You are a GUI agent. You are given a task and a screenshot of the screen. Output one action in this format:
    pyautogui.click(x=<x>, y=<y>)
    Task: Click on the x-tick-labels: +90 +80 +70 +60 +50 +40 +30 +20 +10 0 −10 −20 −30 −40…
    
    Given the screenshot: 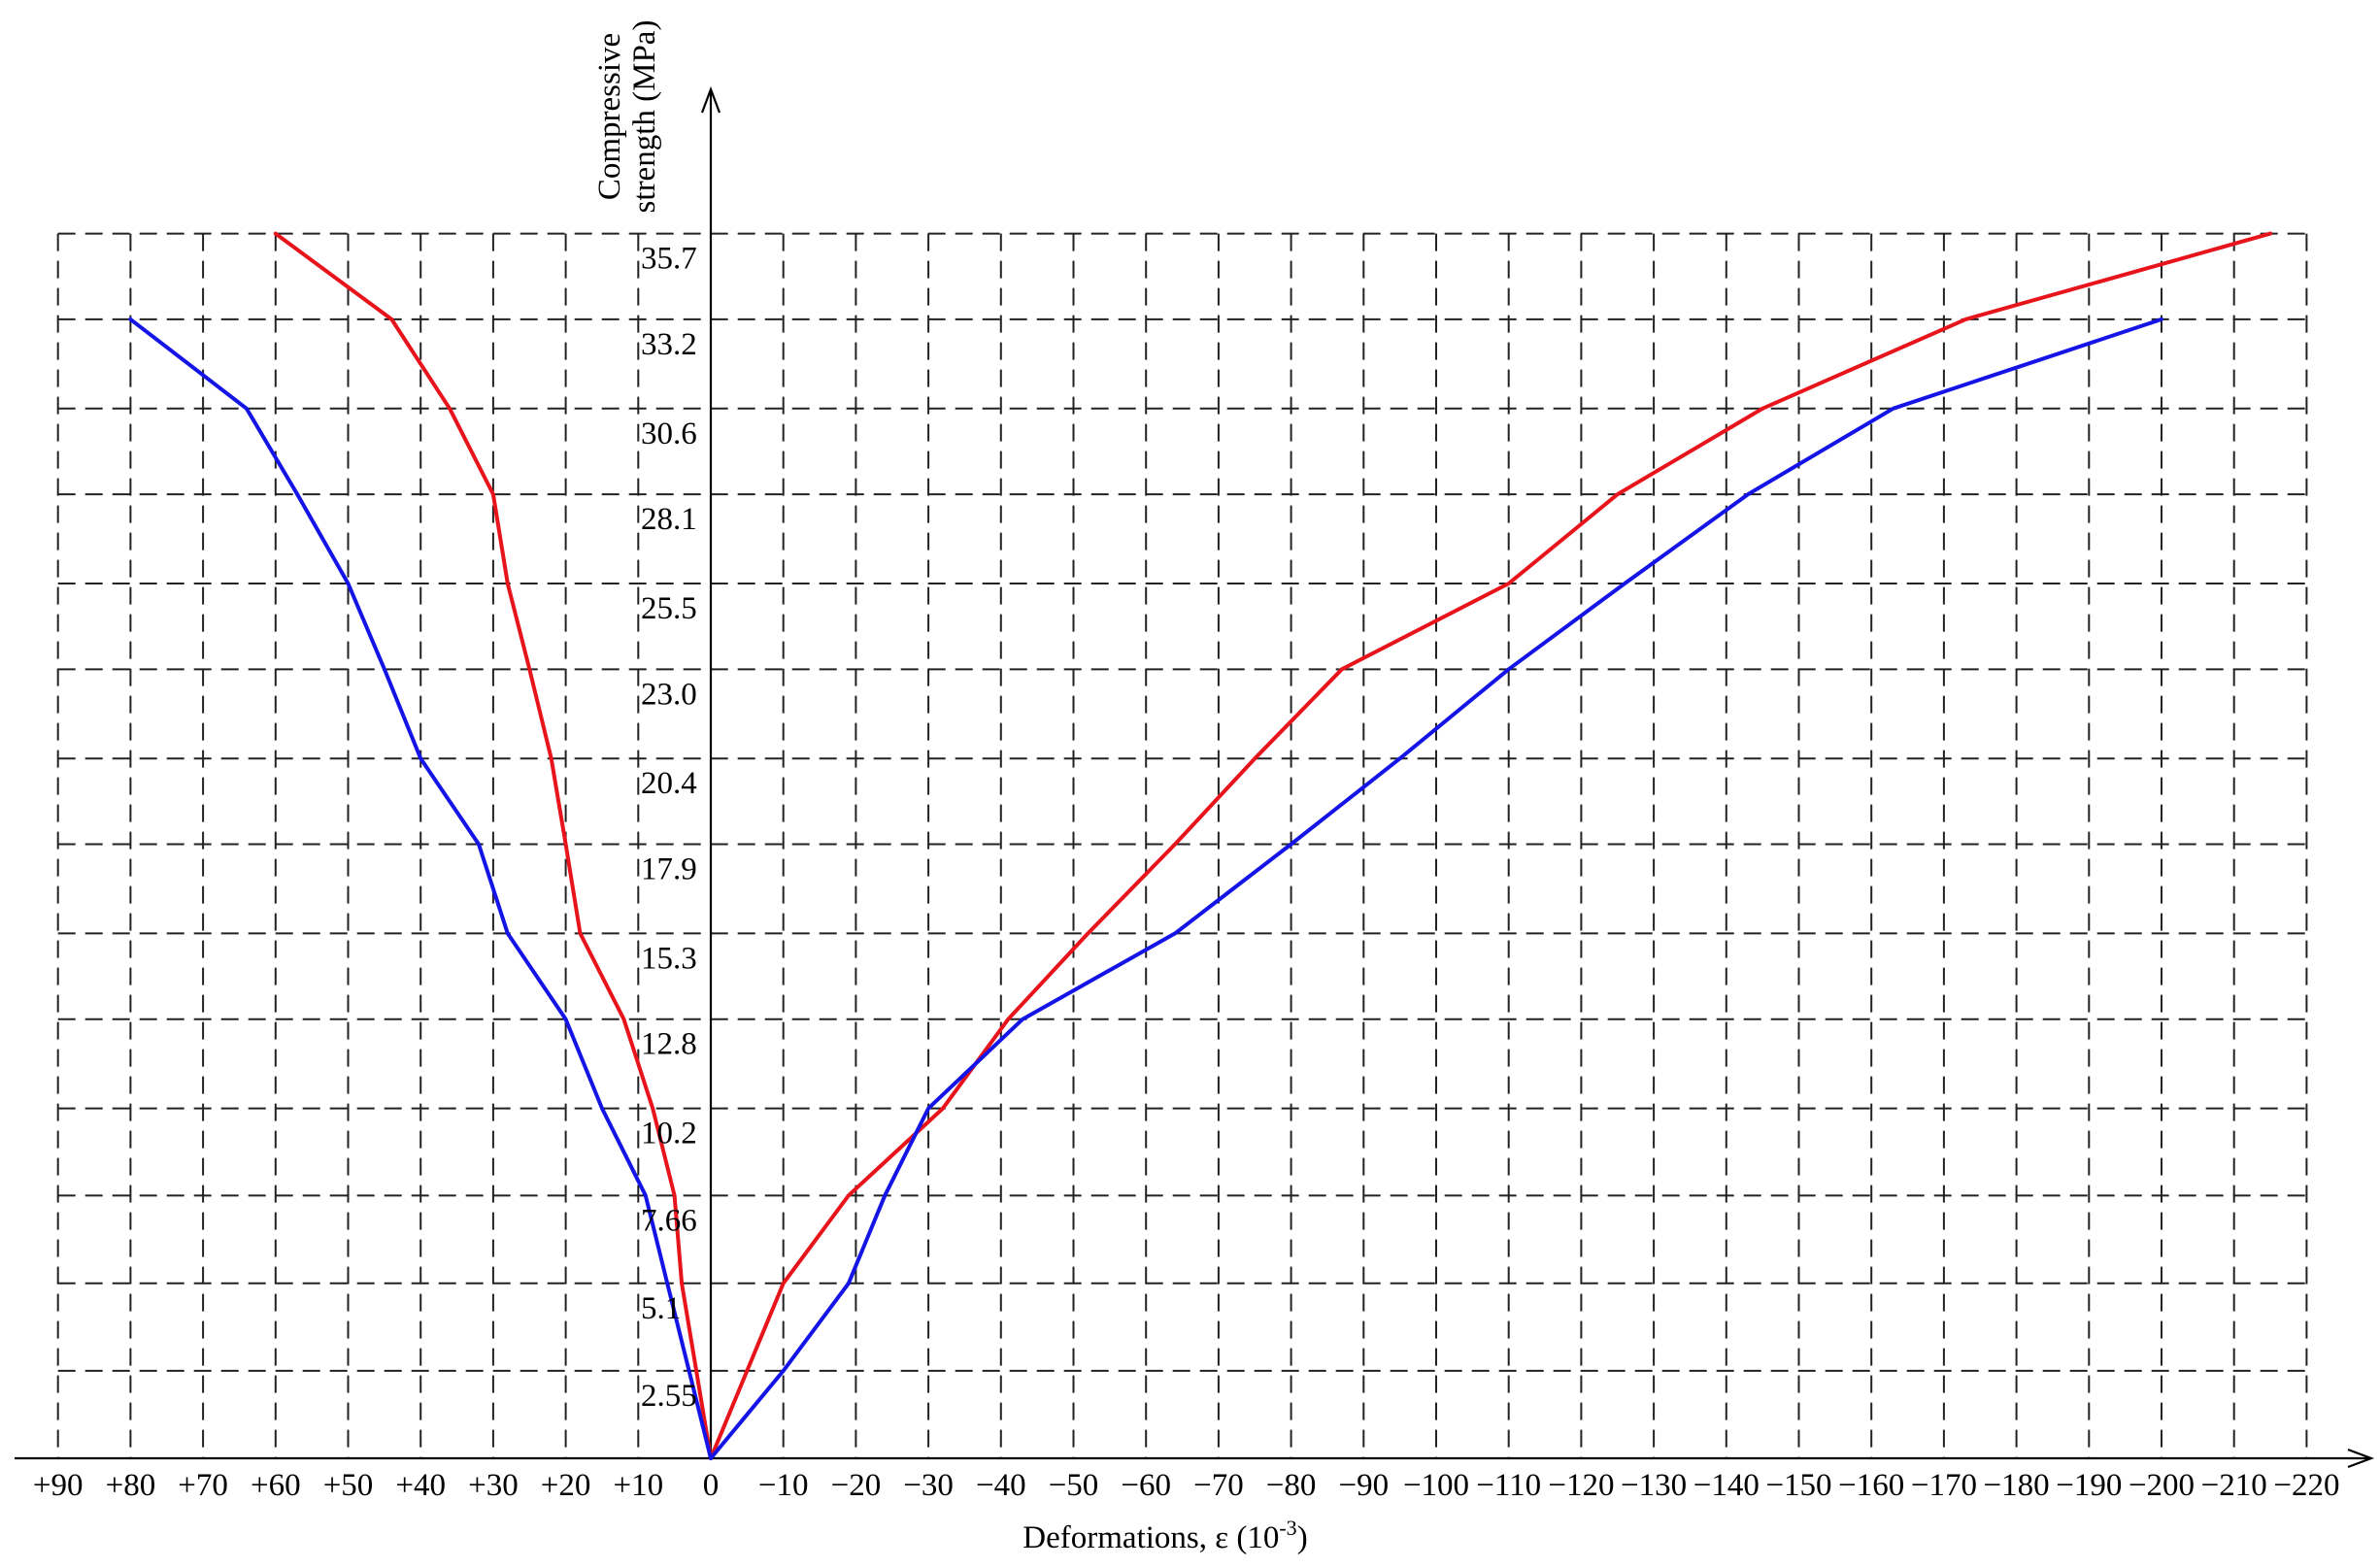 What is the action you would take?
    pyautogui.click(x=1186, y=1485)
    